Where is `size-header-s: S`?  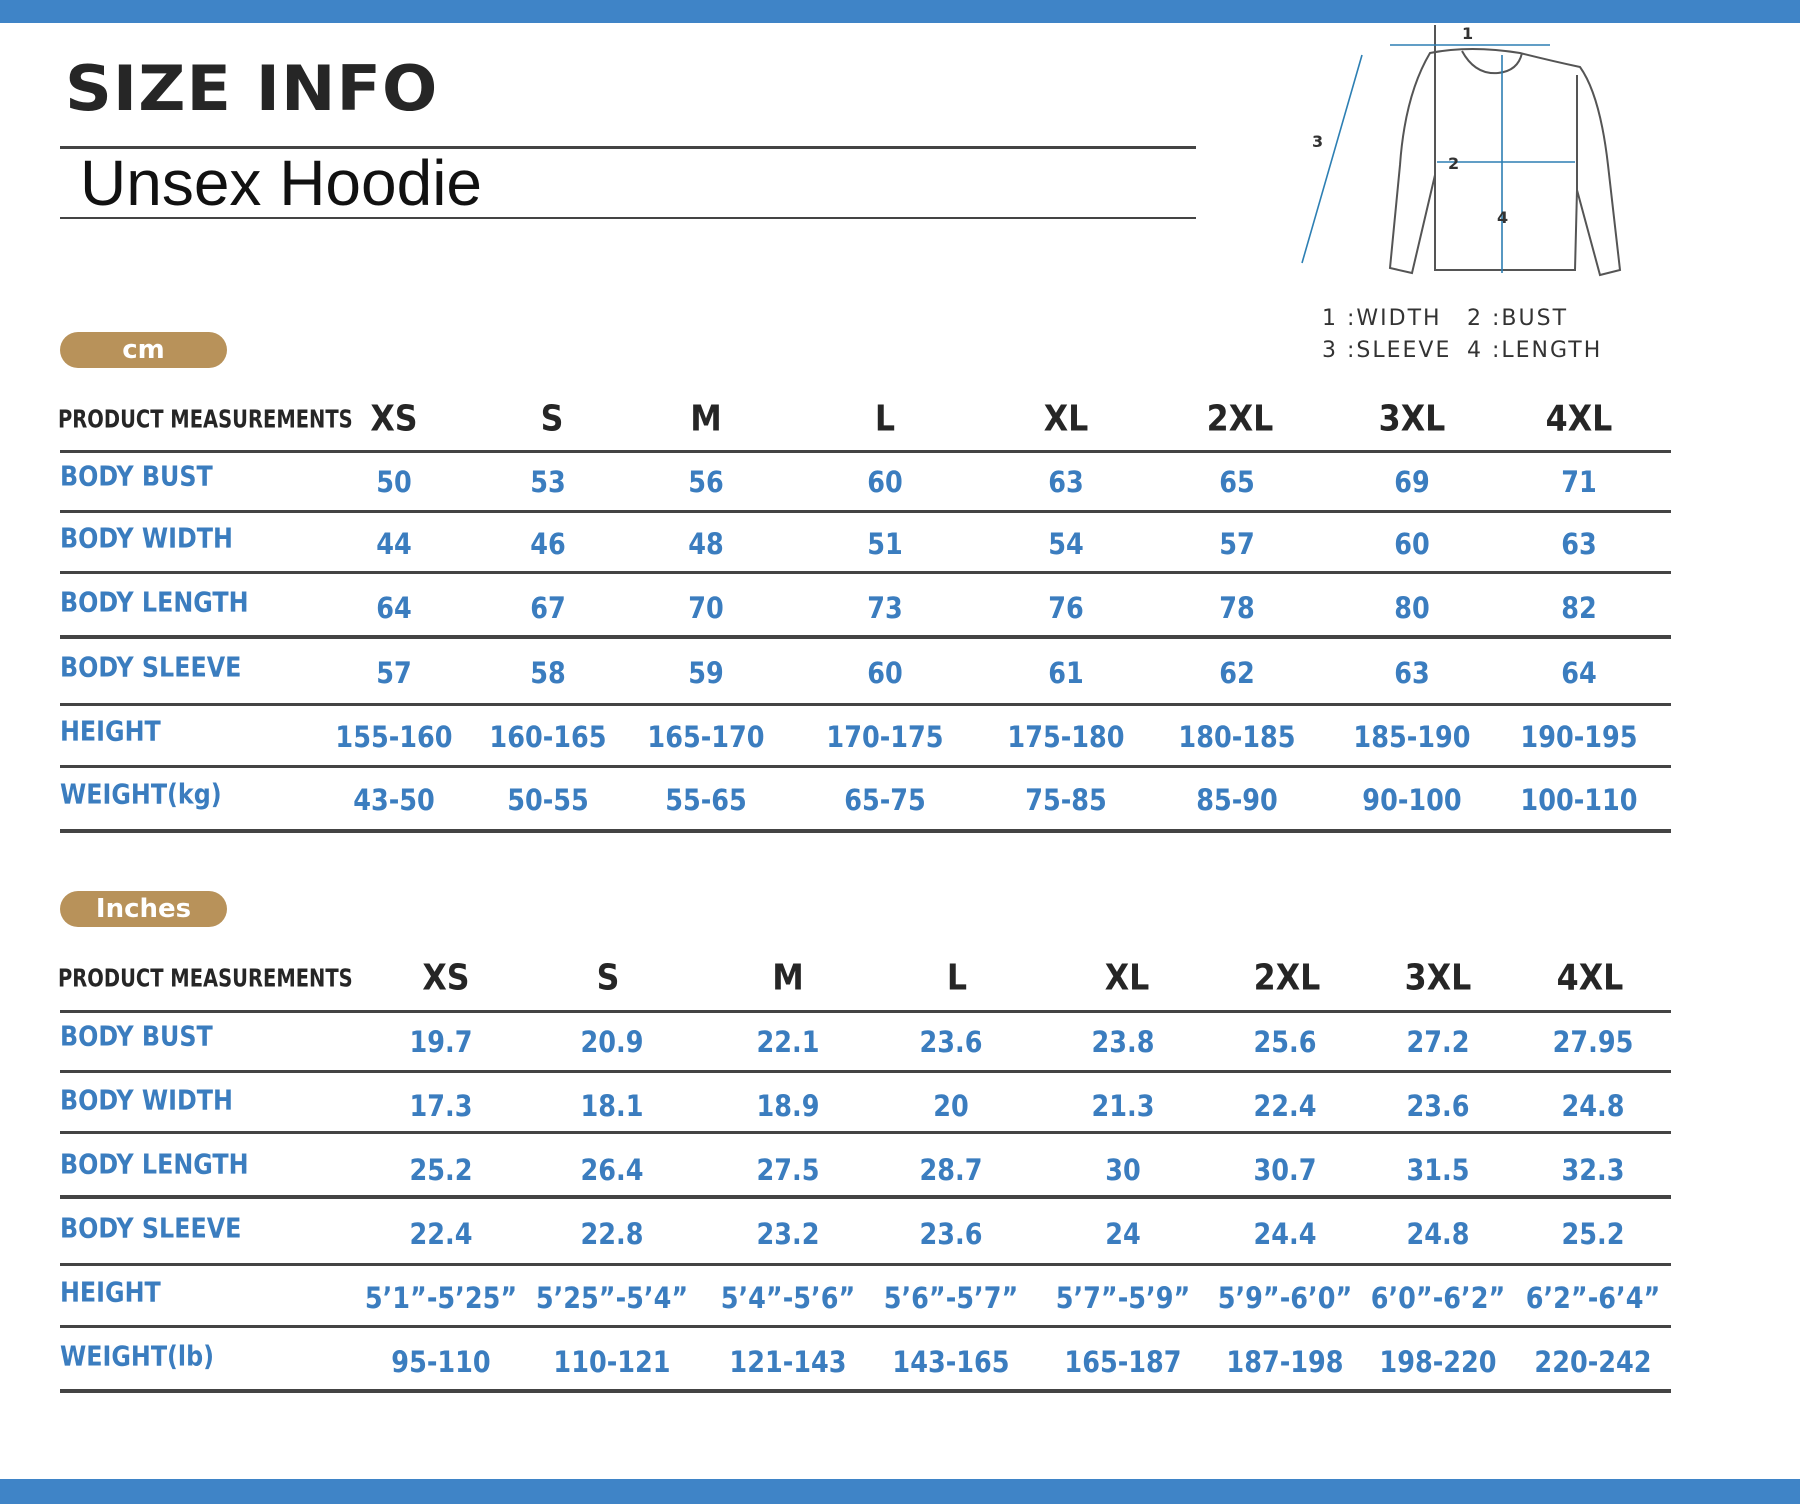
size-header-s: S is located at coordinates (552, 419).